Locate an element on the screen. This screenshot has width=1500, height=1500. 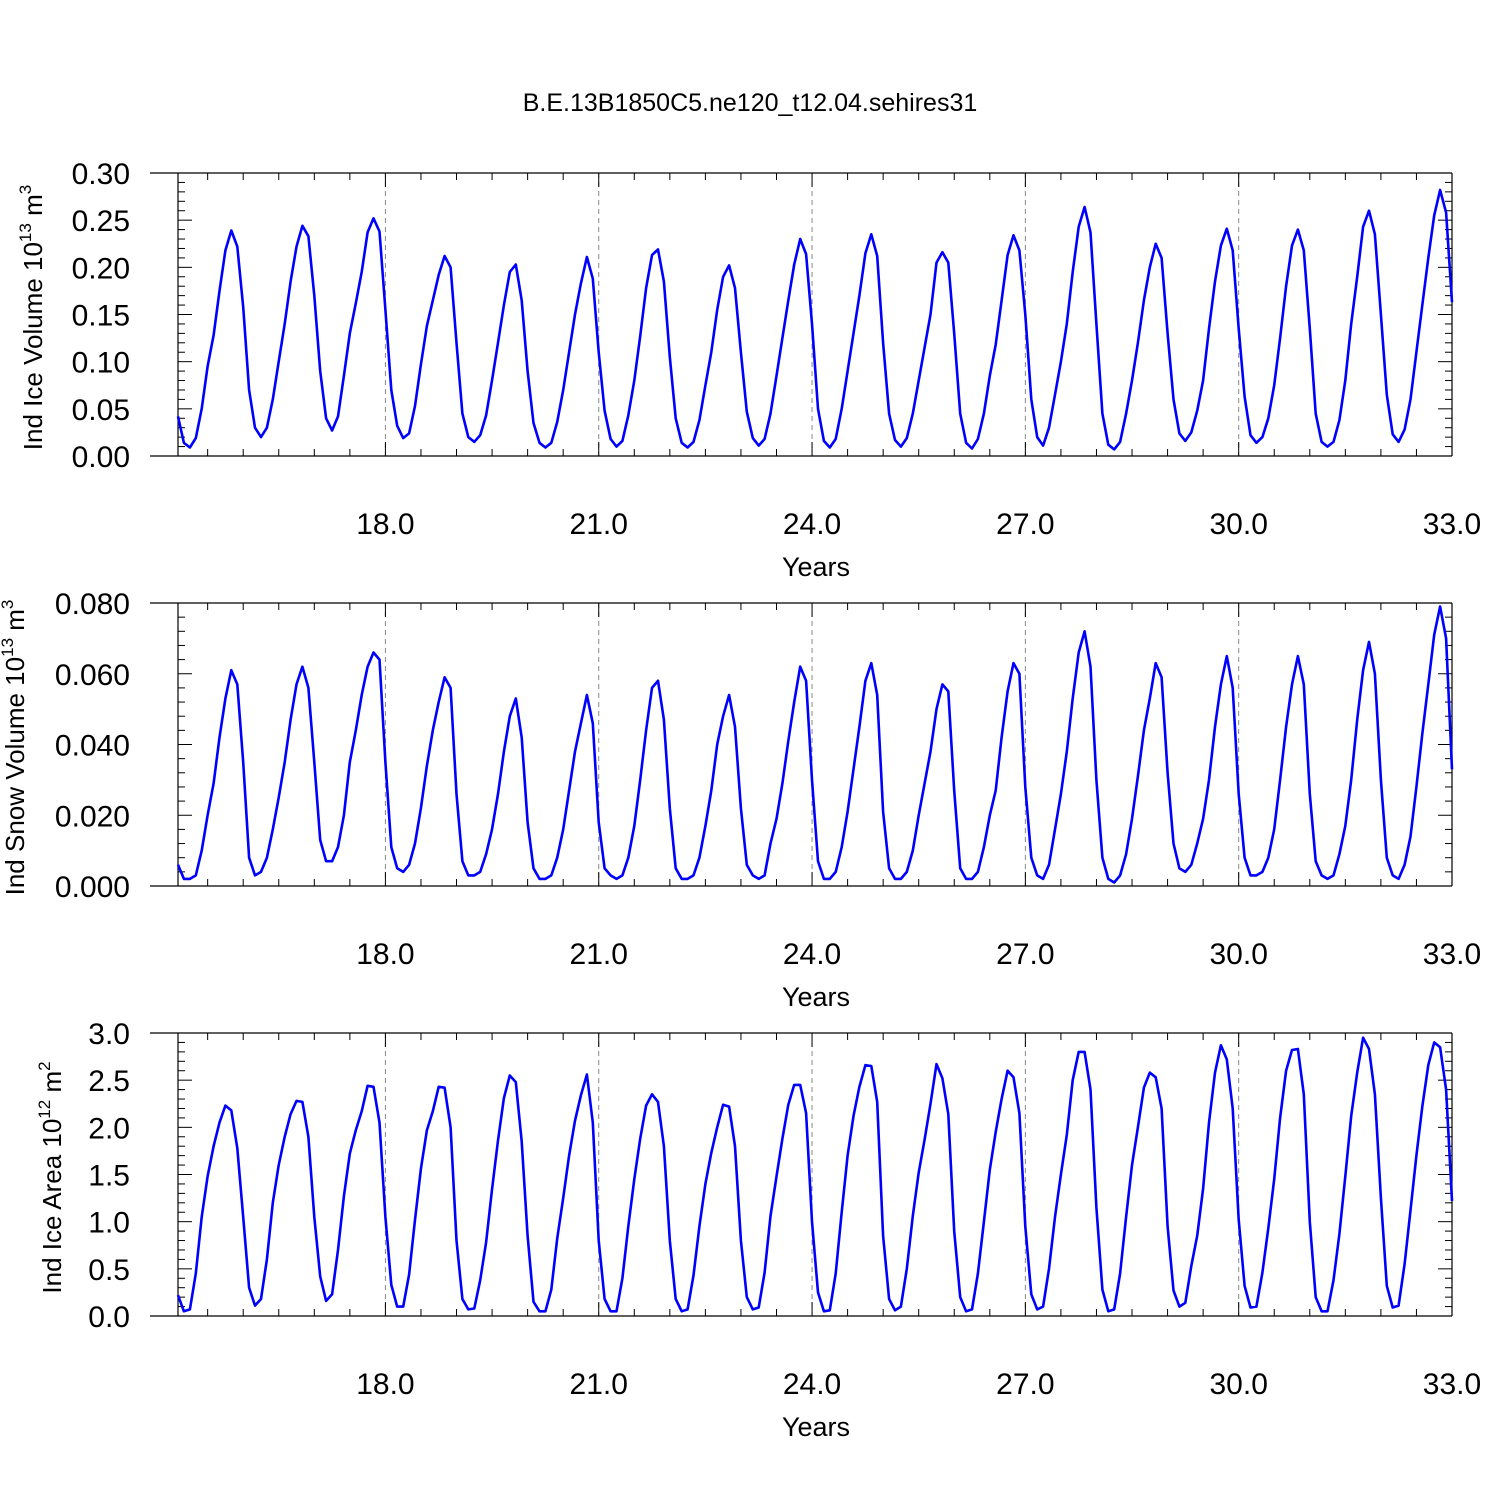
y-tick-label: 1.5 is located at coordinates (109, 1176).